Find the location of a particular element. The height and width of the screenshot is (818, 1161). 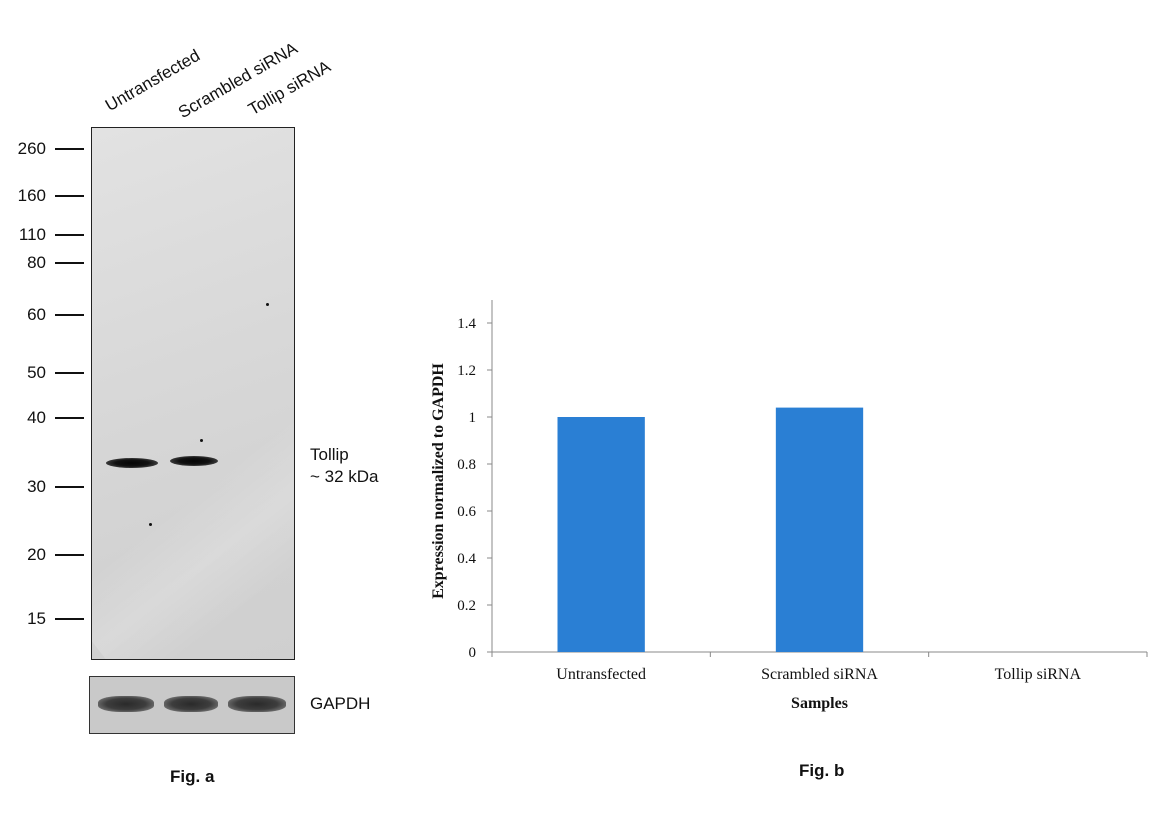

target-protein-label: Tollip is located at coordinates (329, 454).